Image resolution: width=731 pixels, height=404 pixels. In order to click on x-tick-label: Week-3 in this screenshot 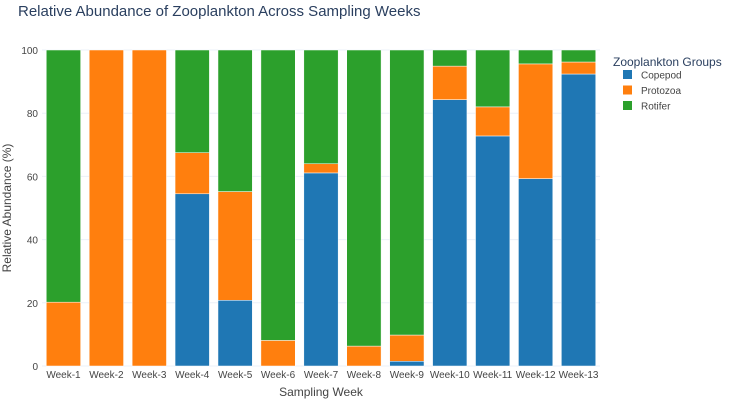, I will do `click(149, 375)`.